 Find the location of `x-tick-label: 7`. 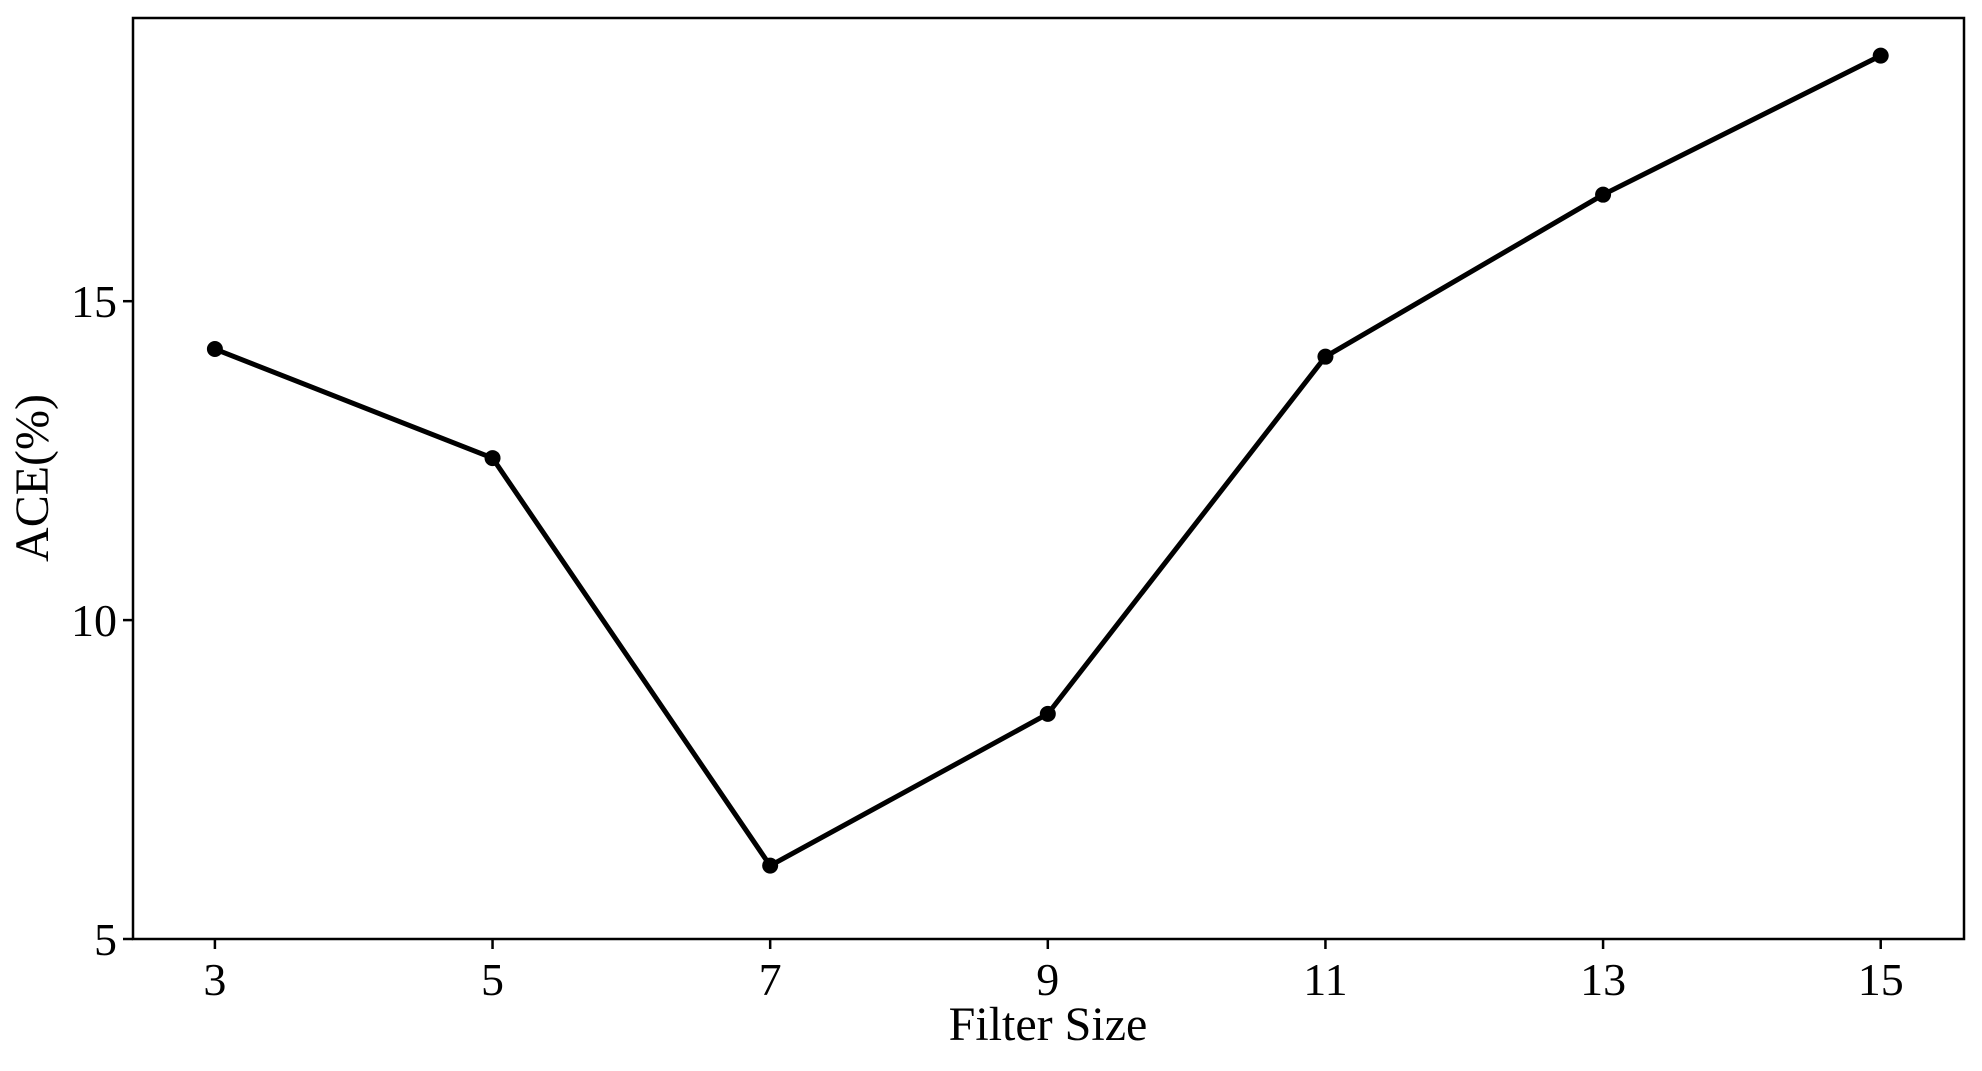

x-tick-label: 7 is located at coordinates (770, 979).